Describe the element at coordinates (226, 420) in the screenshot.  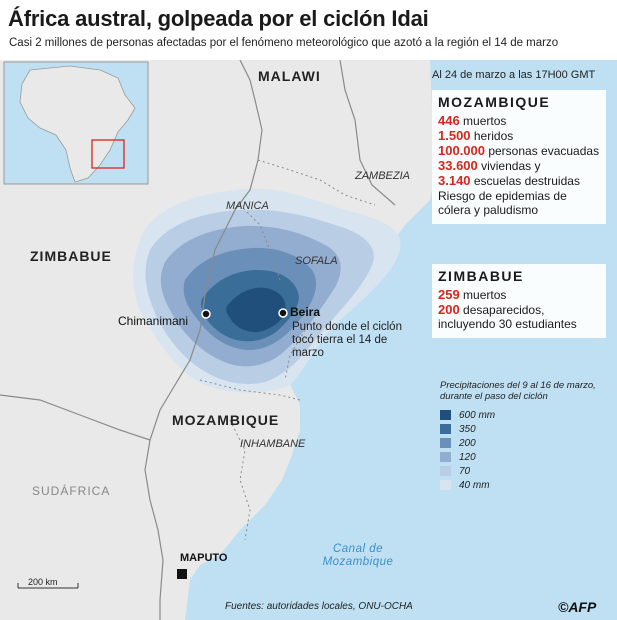
I see `country-label-mozambique: MOZAMBIQUE` at that location.